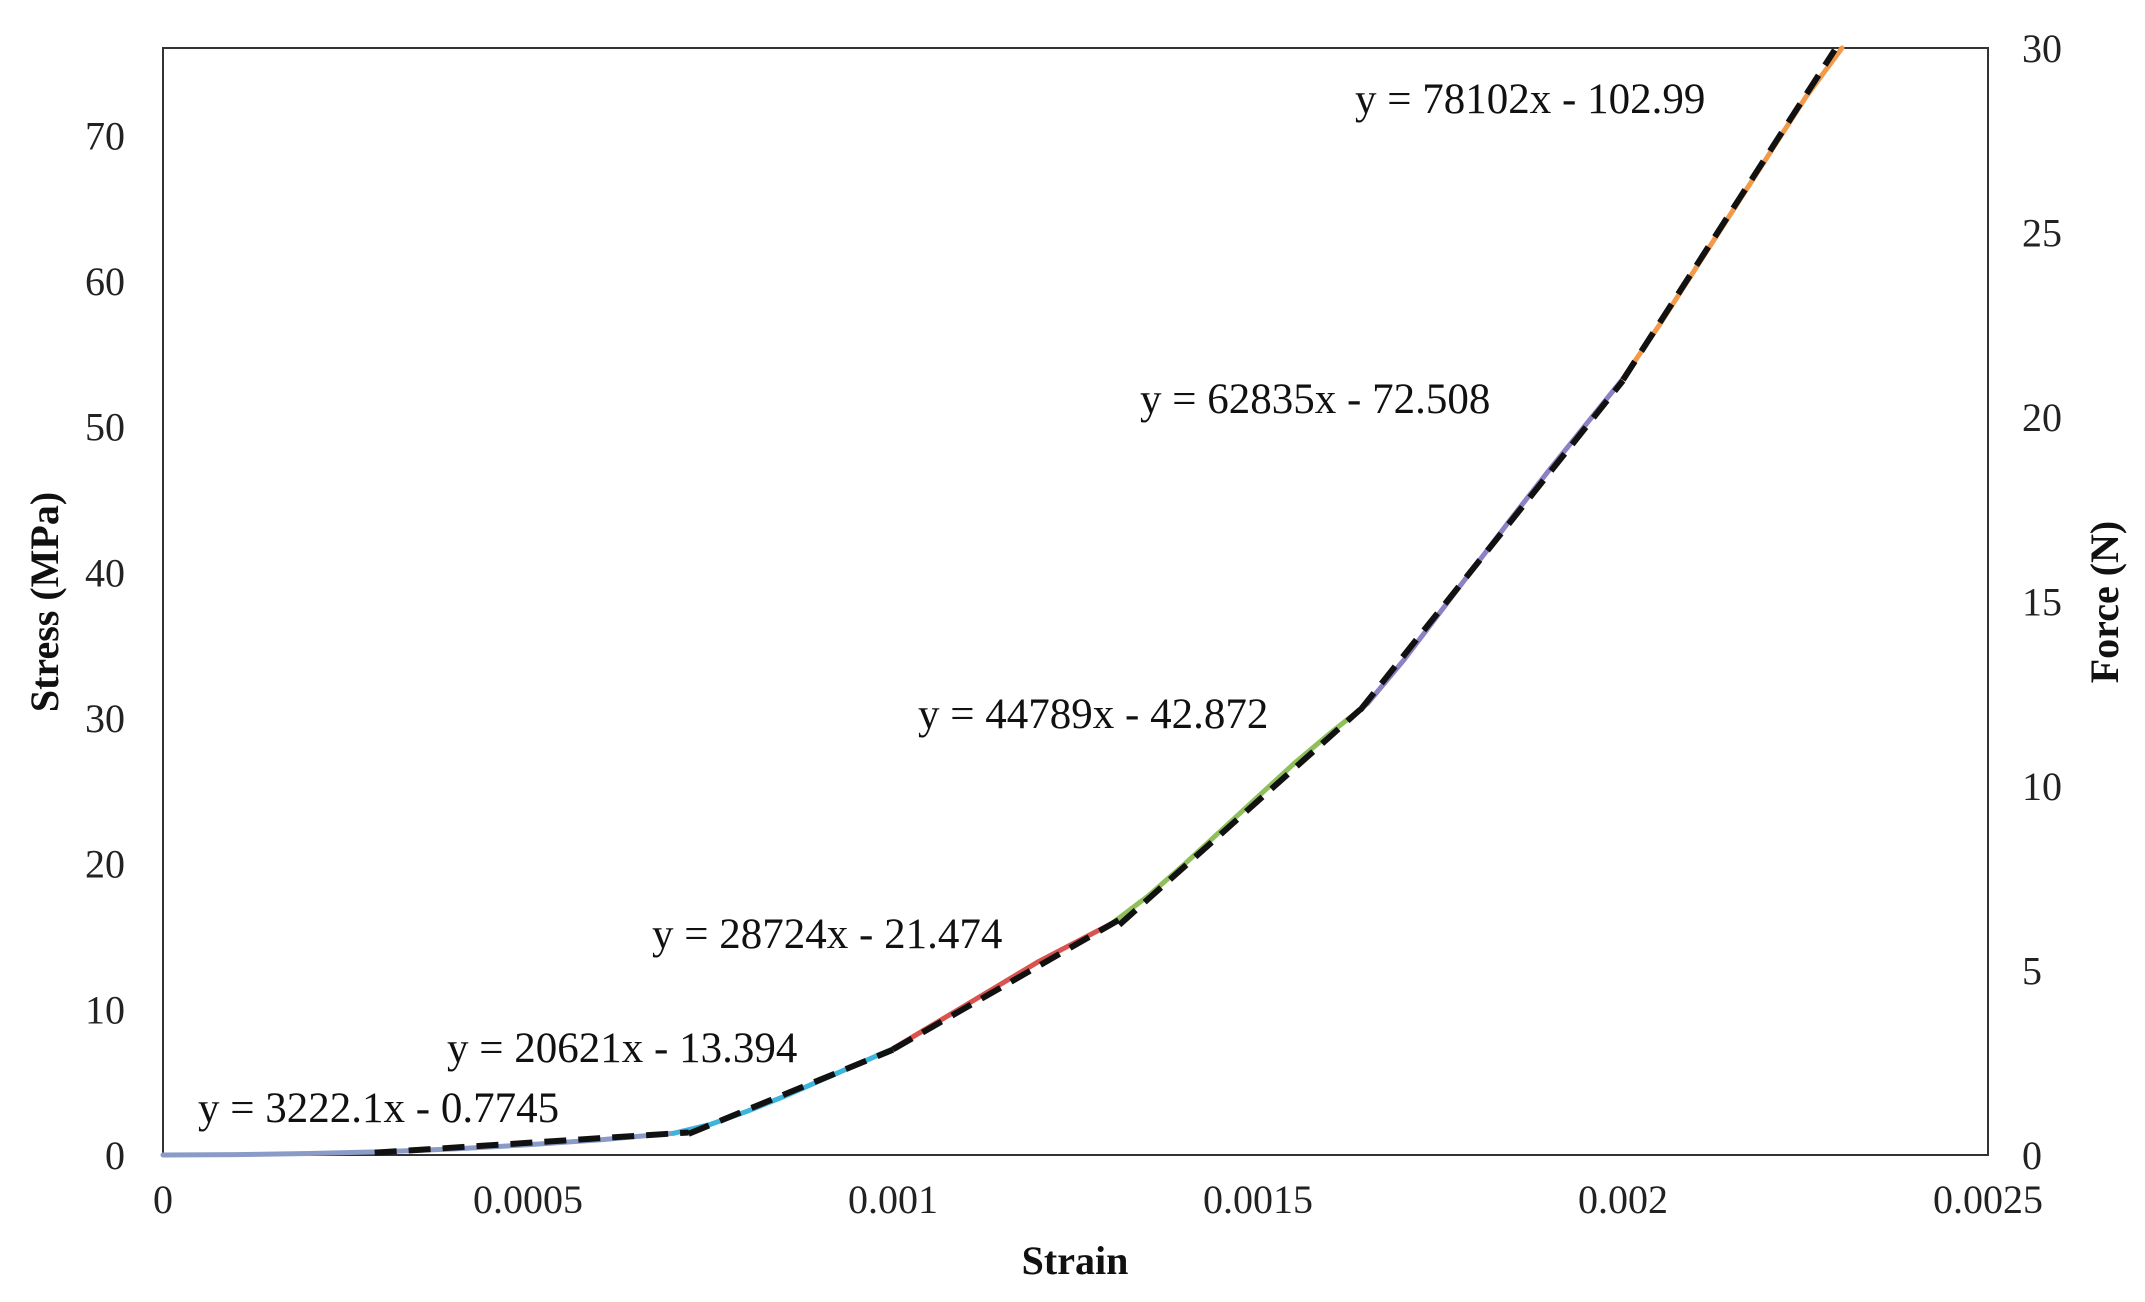 The image size is (2145, 1302). Describe the element at coordinates (105, 645) in the screenshot. I see `y-axis-ticks: 0 10 20 30 40 50 60 70` at that location.